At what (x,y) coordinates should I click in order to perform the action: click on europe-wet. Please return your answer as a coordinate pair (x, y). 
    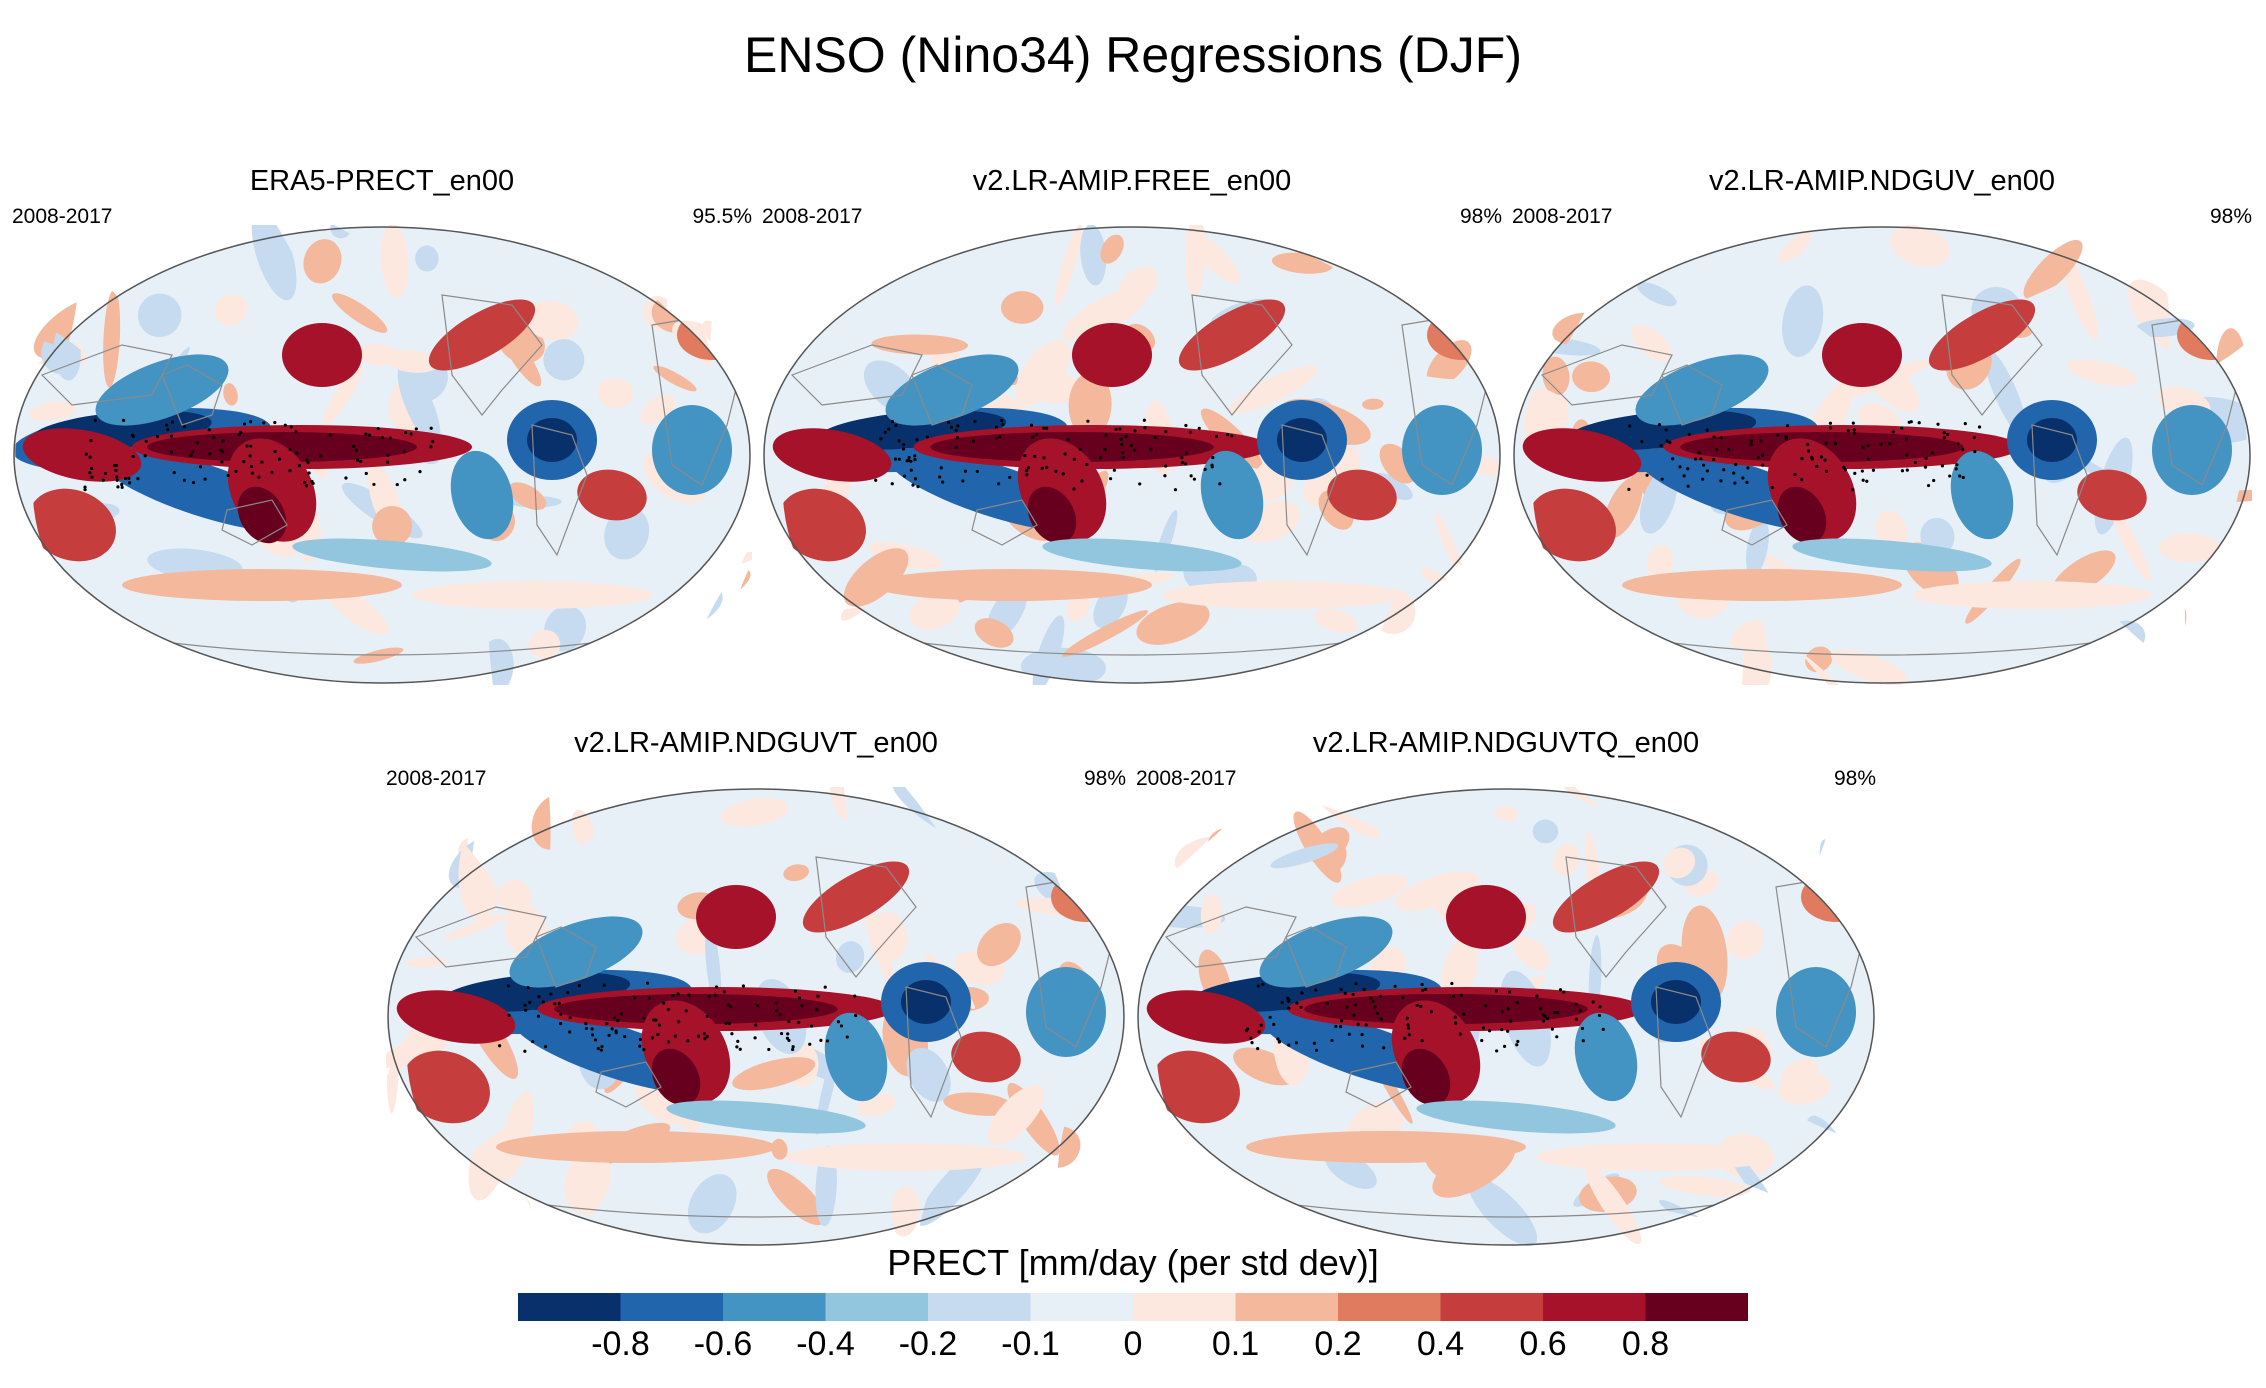
    Looking at the image, I should click on (712, 335).